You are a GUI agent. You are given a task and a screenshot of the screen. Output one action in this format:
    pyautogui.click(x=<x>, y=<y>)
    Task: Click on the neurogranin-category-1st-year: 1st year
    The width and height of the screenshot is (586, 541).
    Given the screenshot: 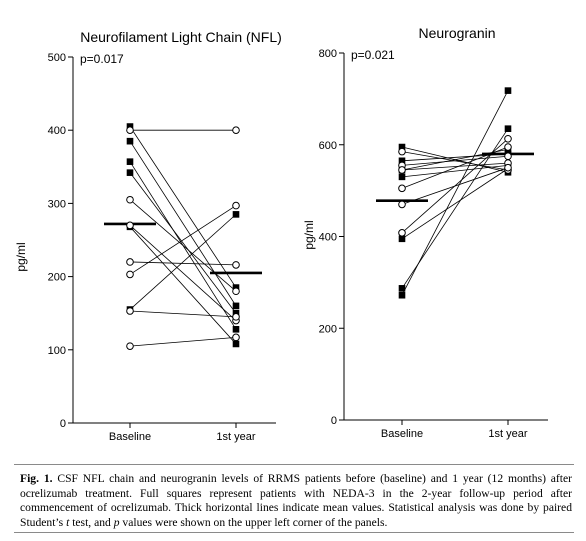 What is the action you would take?
    pyautogui.click(x=507, y=434)
    